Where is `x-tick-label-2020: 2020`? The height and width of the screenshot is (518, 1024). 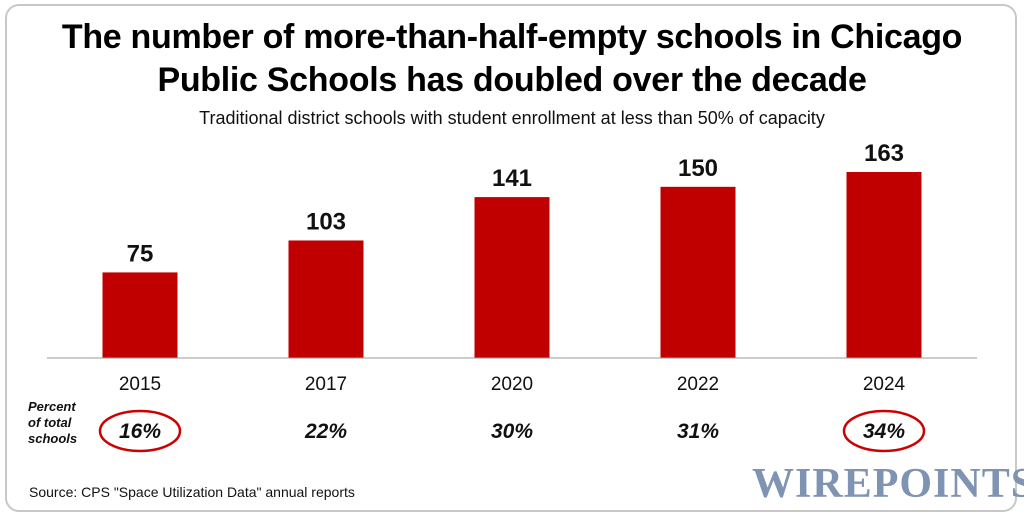
x-tick-label-2020: 2020 is located at coordinates (512, 384).